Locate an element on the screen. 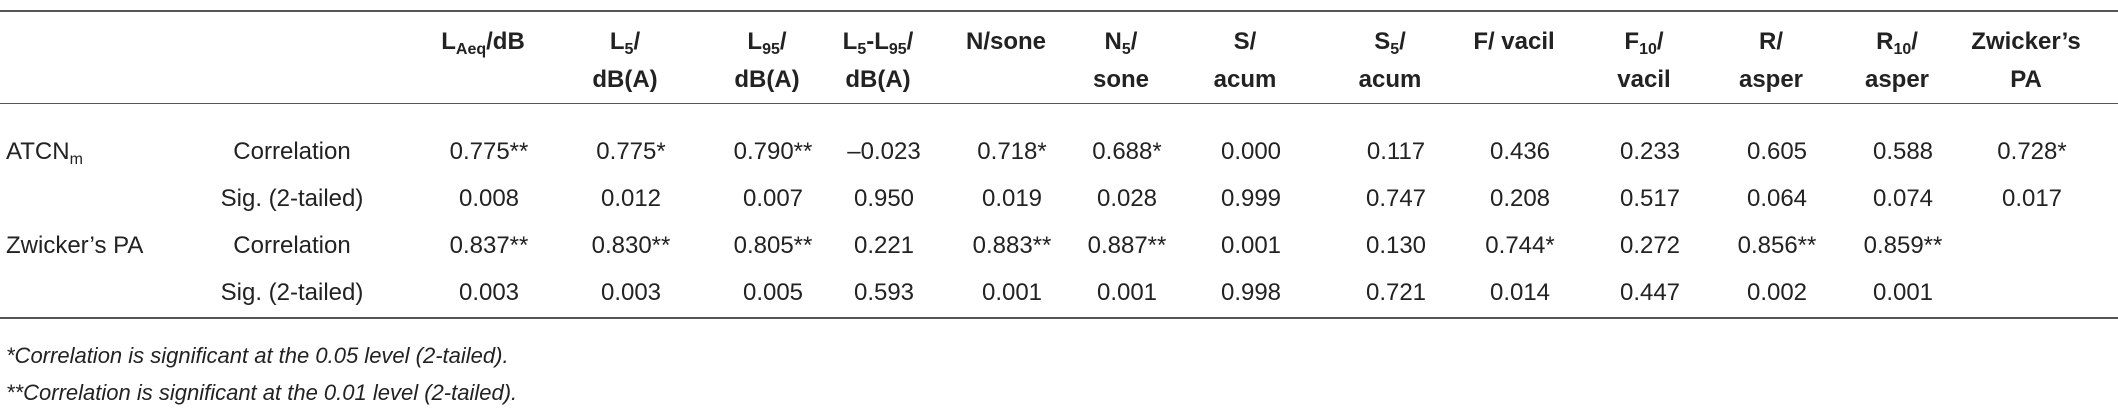  cell: 0.007 is located at coordinates (773, 198).